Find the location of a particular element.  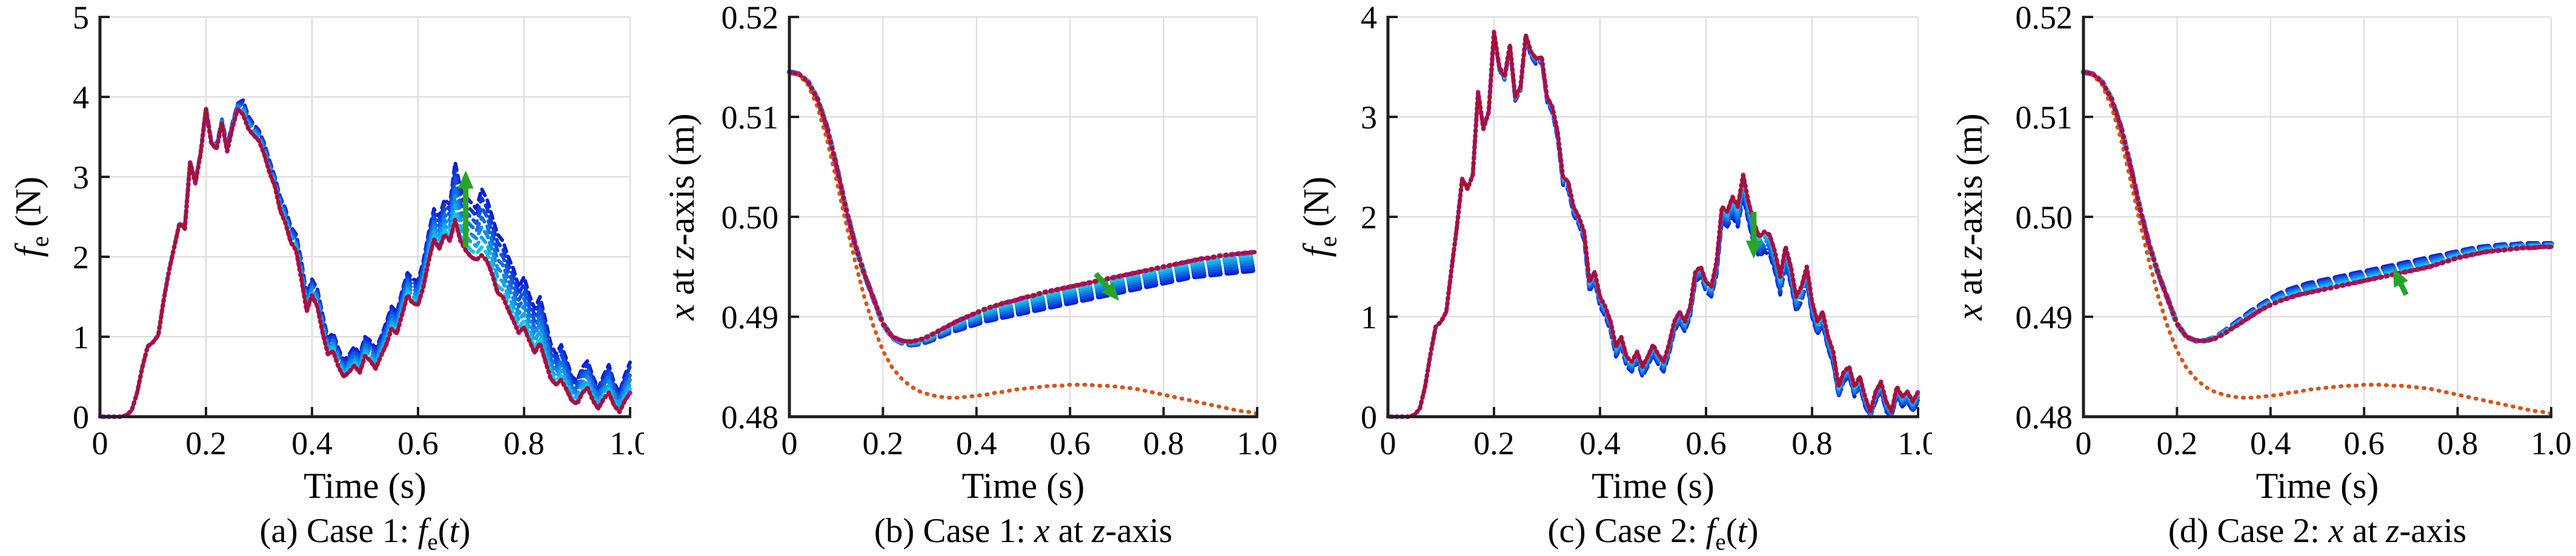

y-axis-label-b: x at z-axis (m) is located at coordinates (682, 216).